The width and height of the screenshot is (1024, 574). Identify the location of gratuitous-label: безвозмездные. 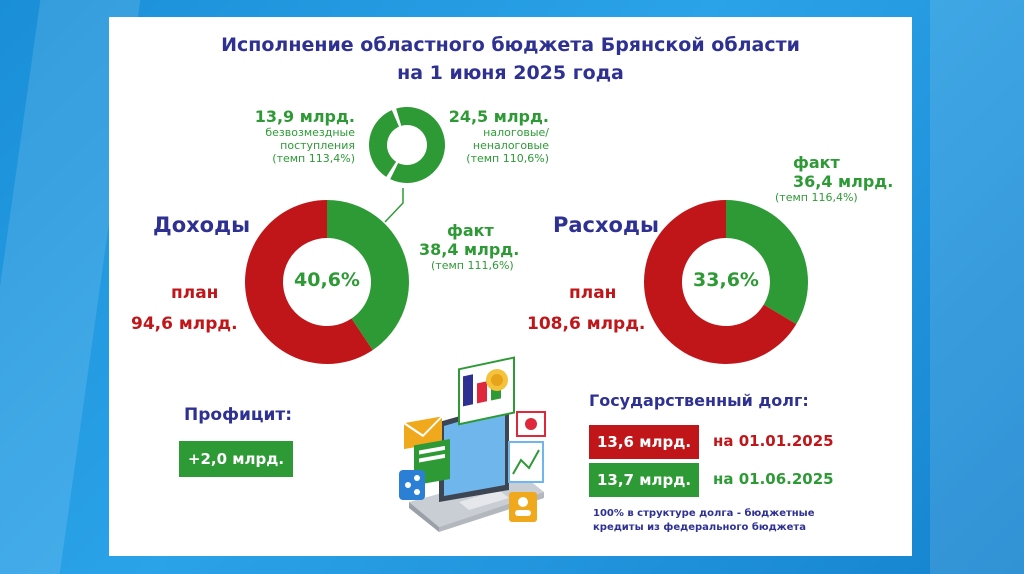
(310, 132).